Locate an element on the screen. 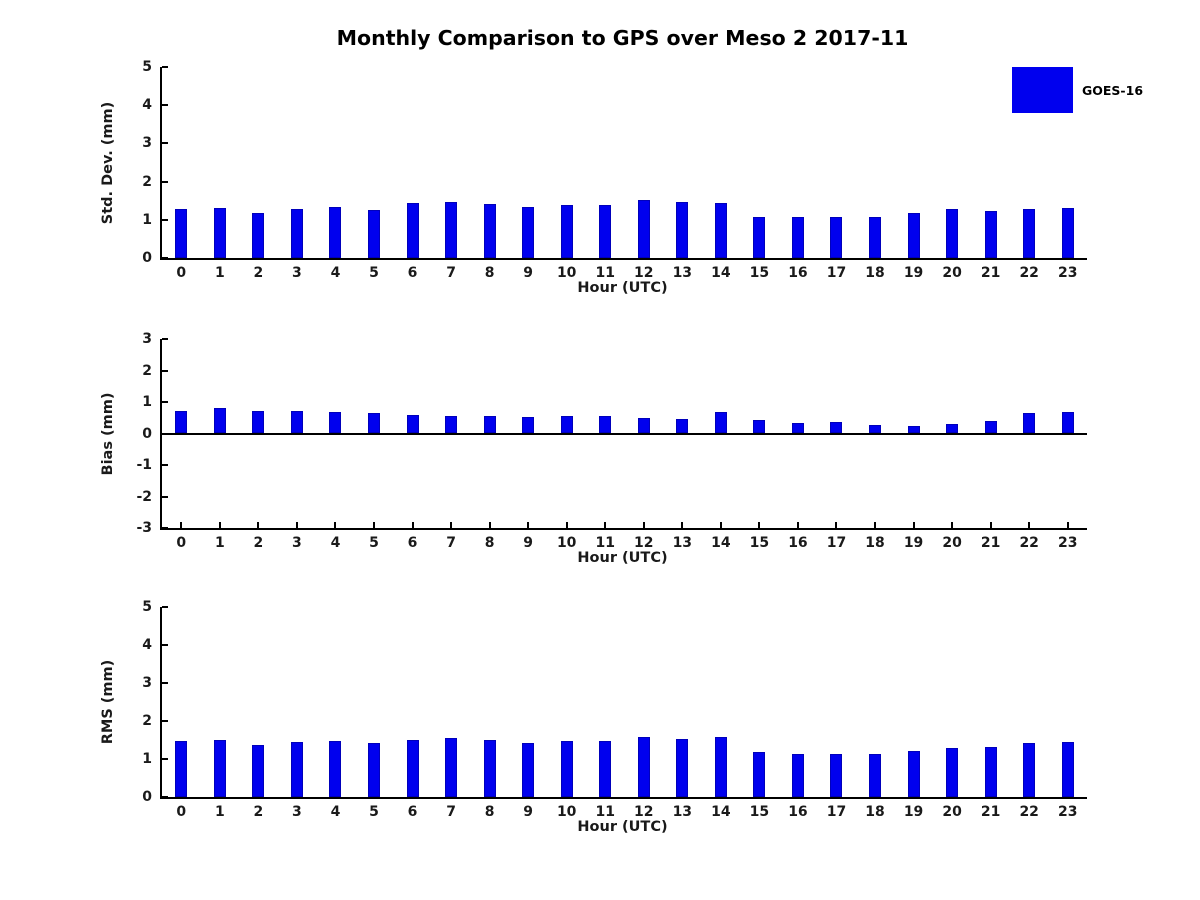  x-tick-label: 16 is located at coordinates (798, 812).